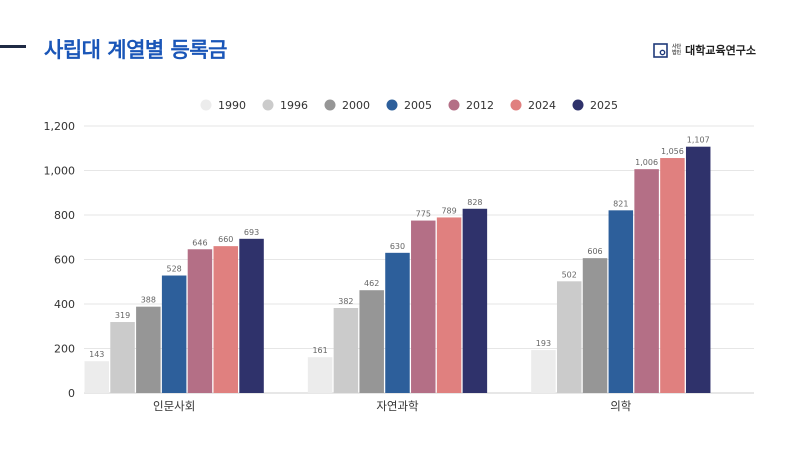 Image resolution: width=800 pixels, height=450 pixels. I want to click on y-tick-label: 600, so click(64, 260).